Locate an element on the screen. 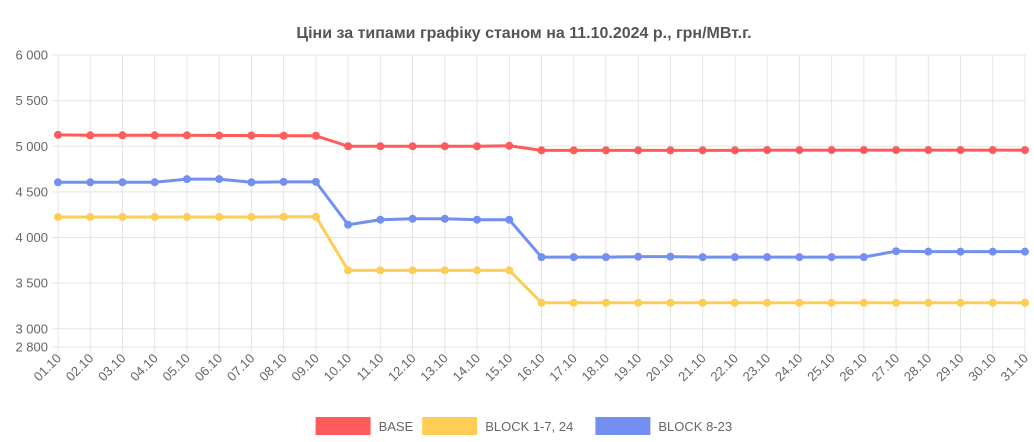 The width and height of the screenshot is (1034, 442). x-tick-label: 31.10 is located at coordinates (1015, 368).